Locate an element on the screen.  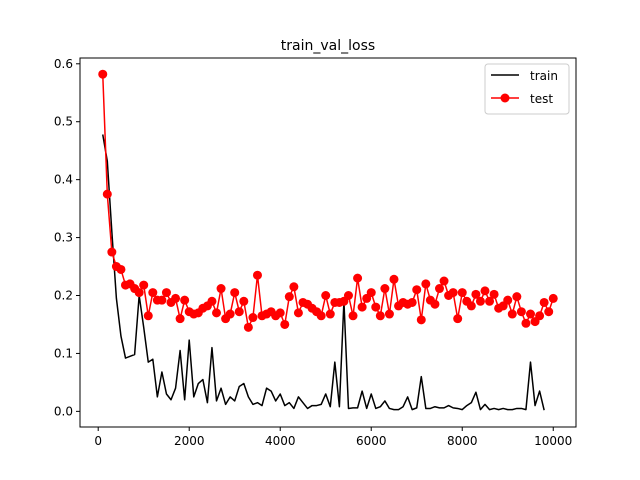
x-tick-label: 0 is located at coordinates (98, 441).